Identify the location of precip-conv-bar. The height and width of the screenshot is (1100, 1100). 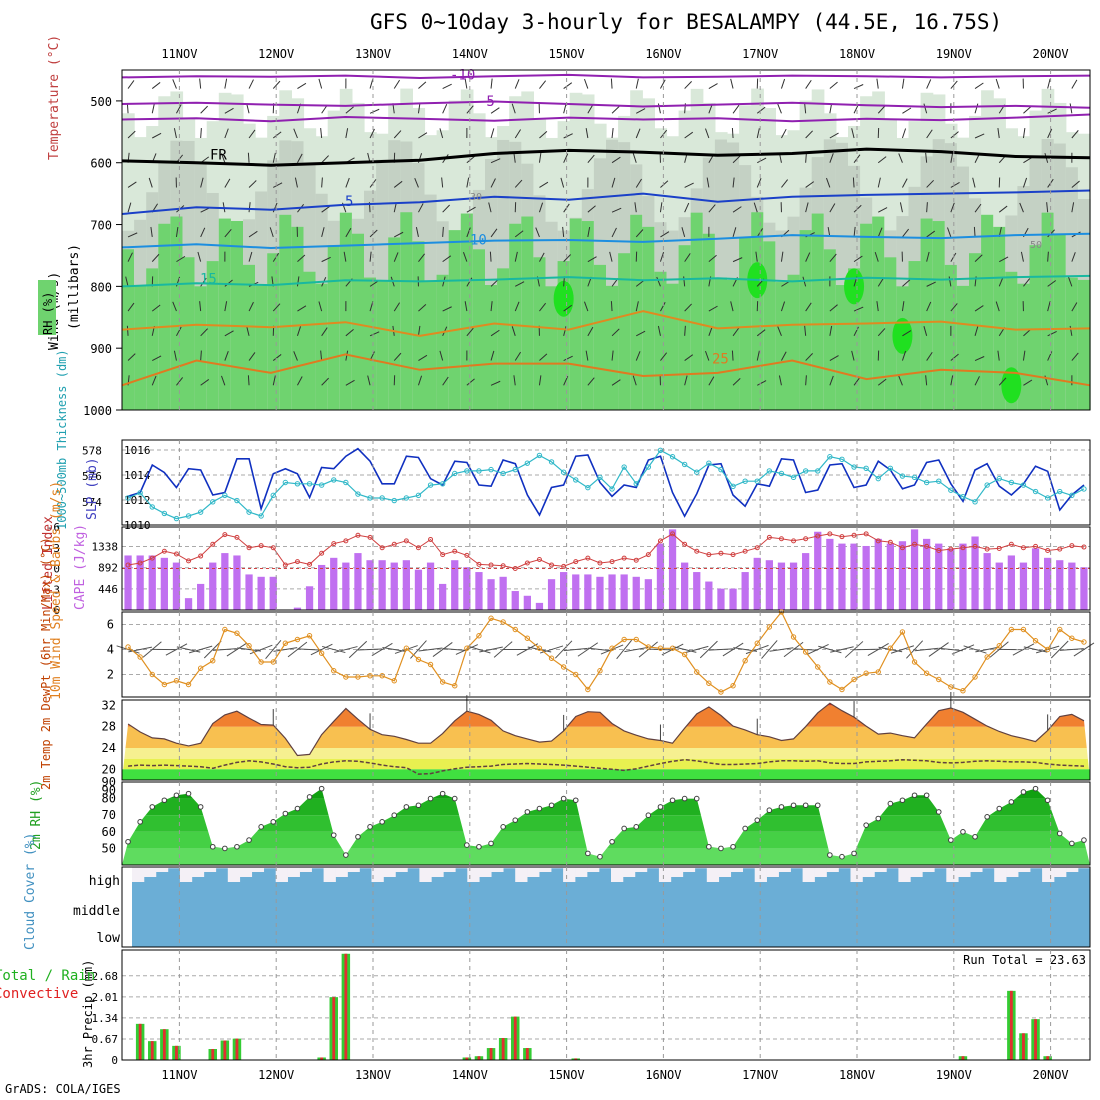
(479, 1058).